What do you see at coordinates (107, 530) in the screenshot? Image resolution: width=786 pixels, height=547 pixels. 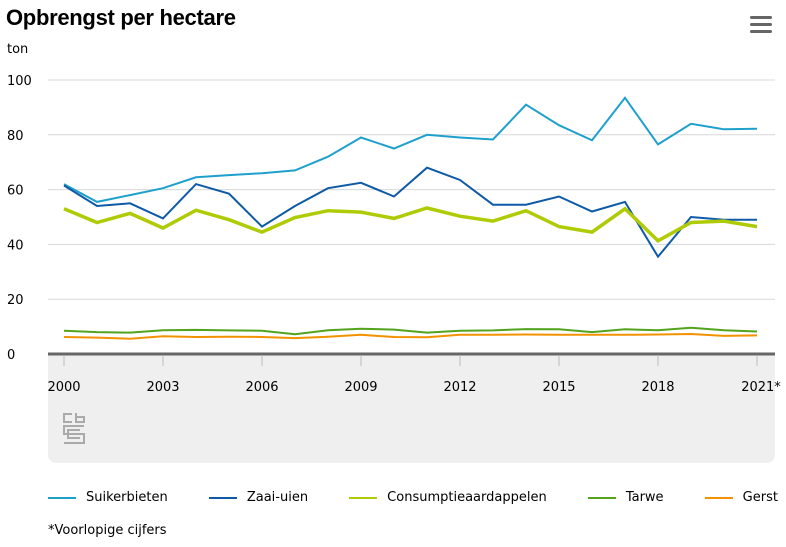 I see `footnote: *Voorlopige cijfers` at bounding box center [107, 530].